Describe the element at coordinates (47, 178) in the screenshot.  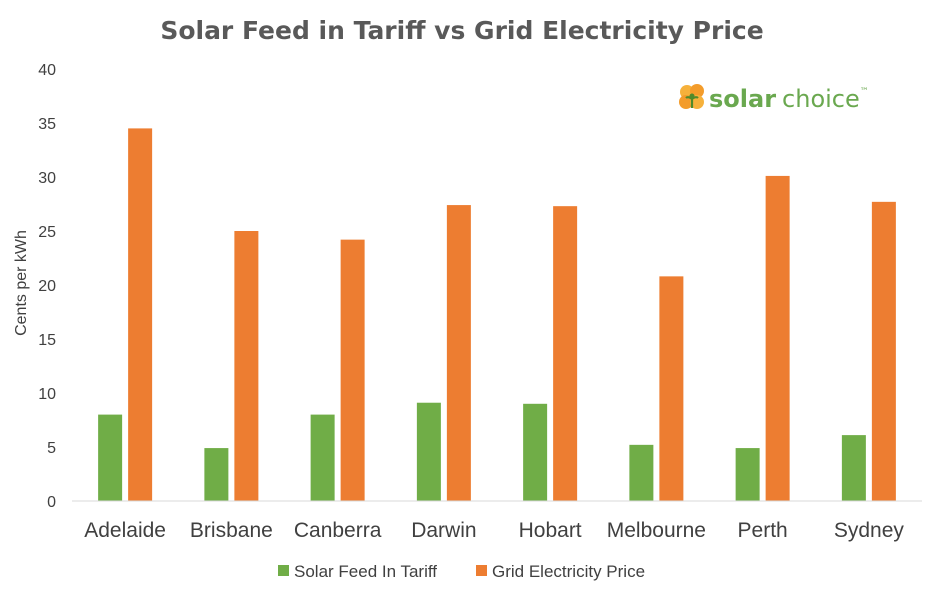
I see `y-tick-label: 30` at that location.